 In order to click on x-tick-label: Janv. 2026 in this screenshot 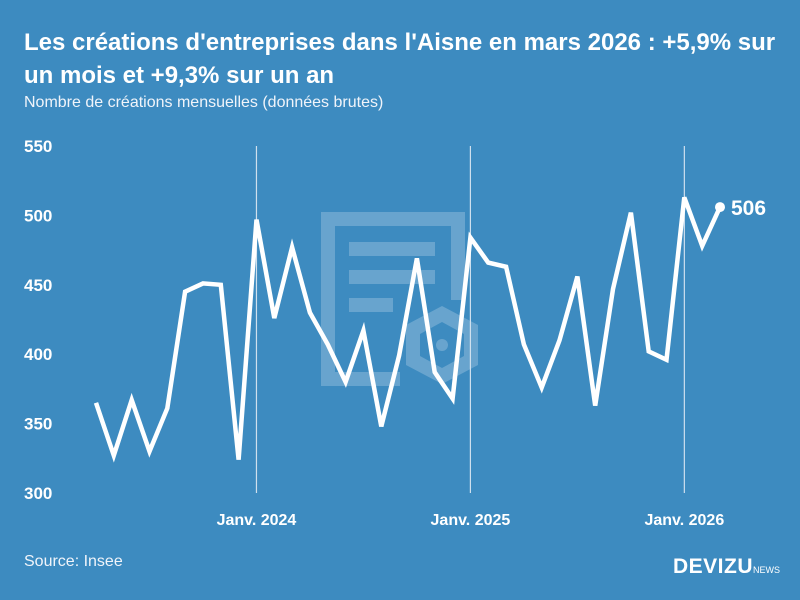, I will do `click(684, 520)`.